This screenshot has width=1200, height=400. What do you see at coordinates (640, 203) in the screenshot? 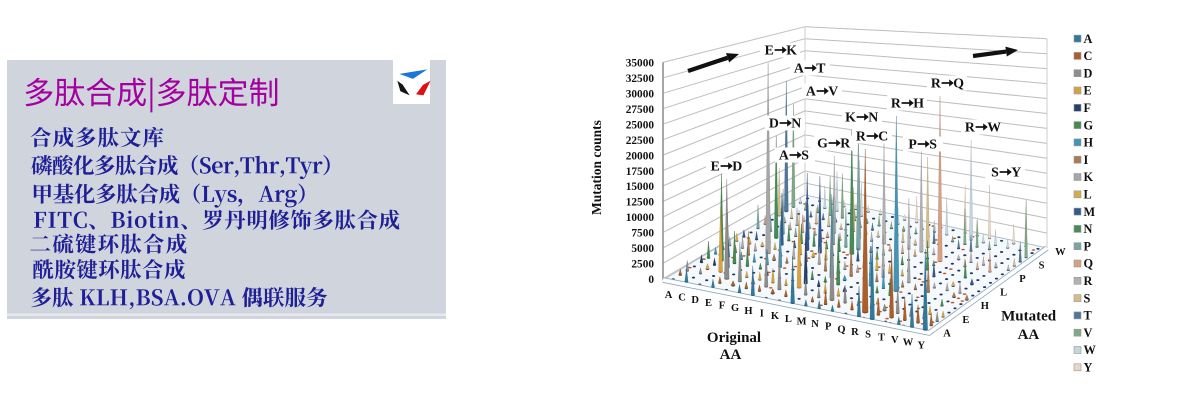
I see `svg-text: 12500` at bounding box center [640, 203].